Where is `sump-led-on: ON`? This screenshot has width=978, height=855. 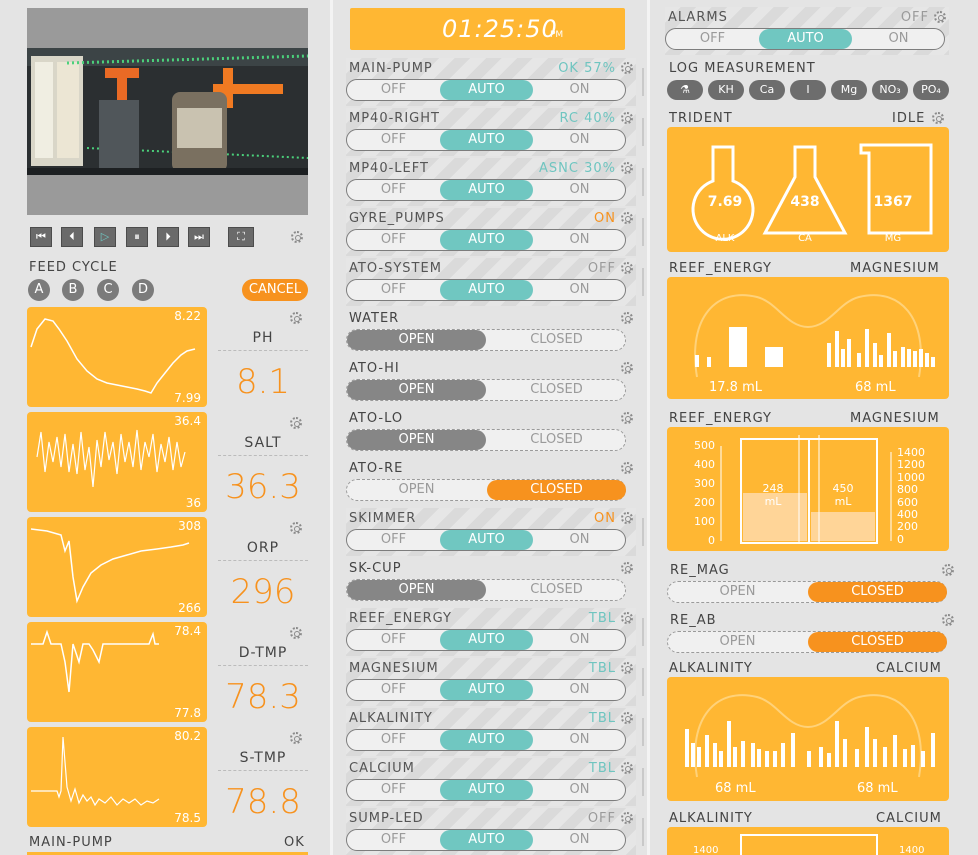 sump-led-on: ON is located at coordinates (579, 839).